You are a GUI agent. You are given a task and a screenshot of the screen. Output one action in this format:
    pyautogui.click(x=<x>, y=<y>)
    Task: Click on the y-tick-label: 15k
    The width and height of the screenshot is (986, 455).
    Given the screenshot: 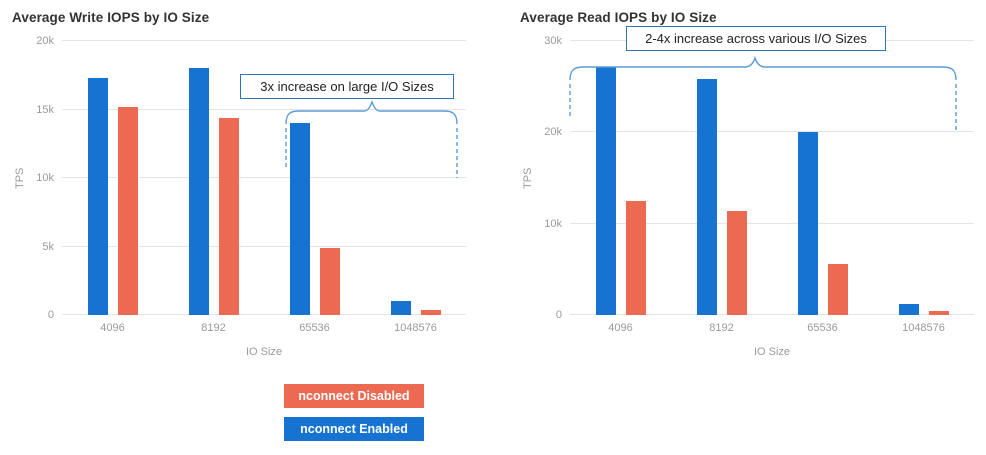 What is the action you would take?
    pyautogui.click(x=45, y=109)
    